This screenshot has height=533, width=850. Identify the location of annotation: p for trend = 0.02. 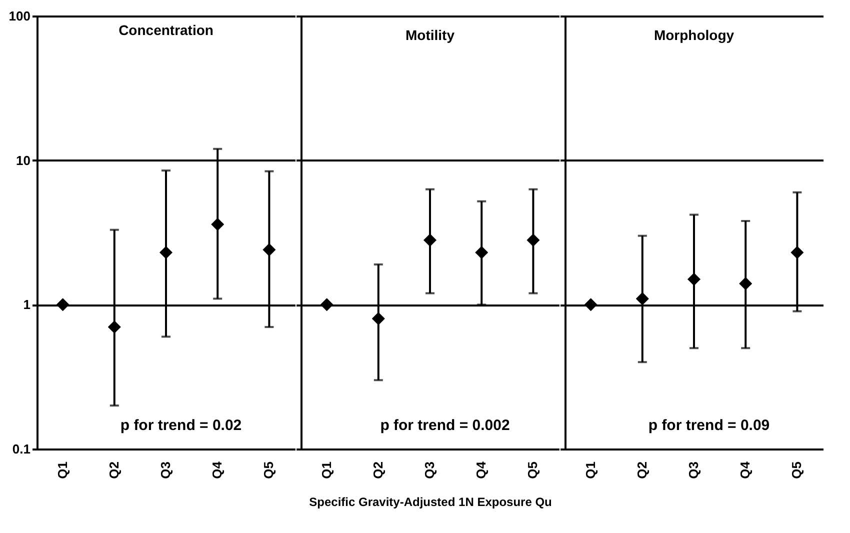
(181, 425).